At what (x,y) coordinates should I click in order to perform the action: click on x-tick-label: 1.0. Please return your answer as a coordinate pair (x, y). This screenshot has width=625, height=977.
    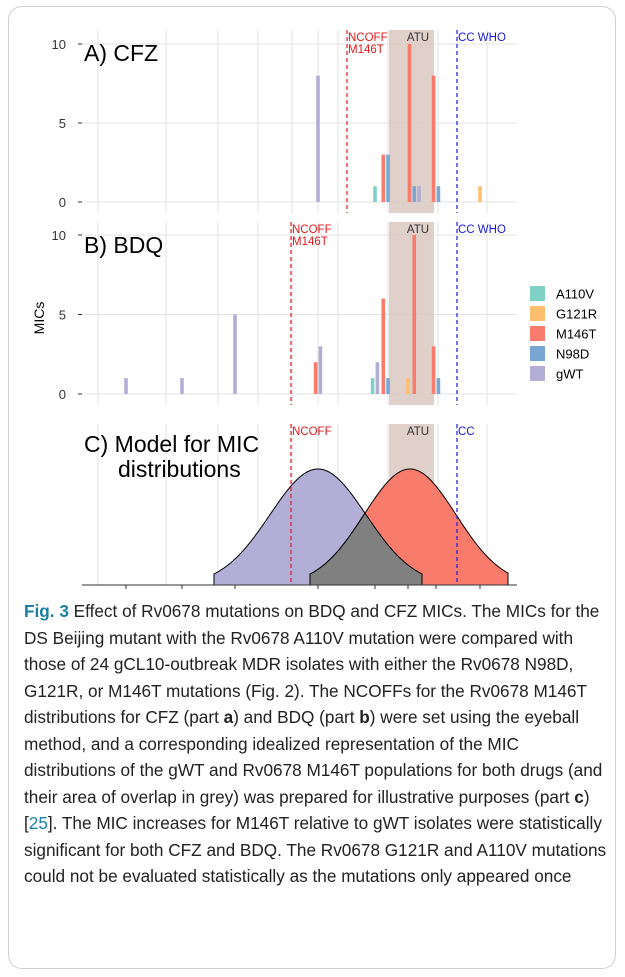
    Looking at the image, I should click on (436, 599).